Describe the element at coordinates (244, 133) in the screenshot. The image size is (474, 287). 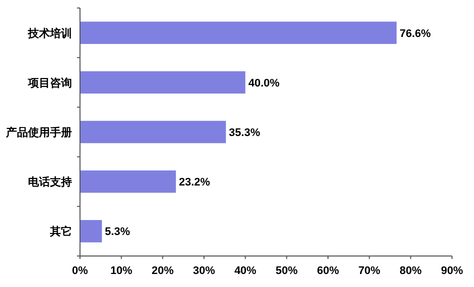
I see `data-label: 35.3%` at that location.